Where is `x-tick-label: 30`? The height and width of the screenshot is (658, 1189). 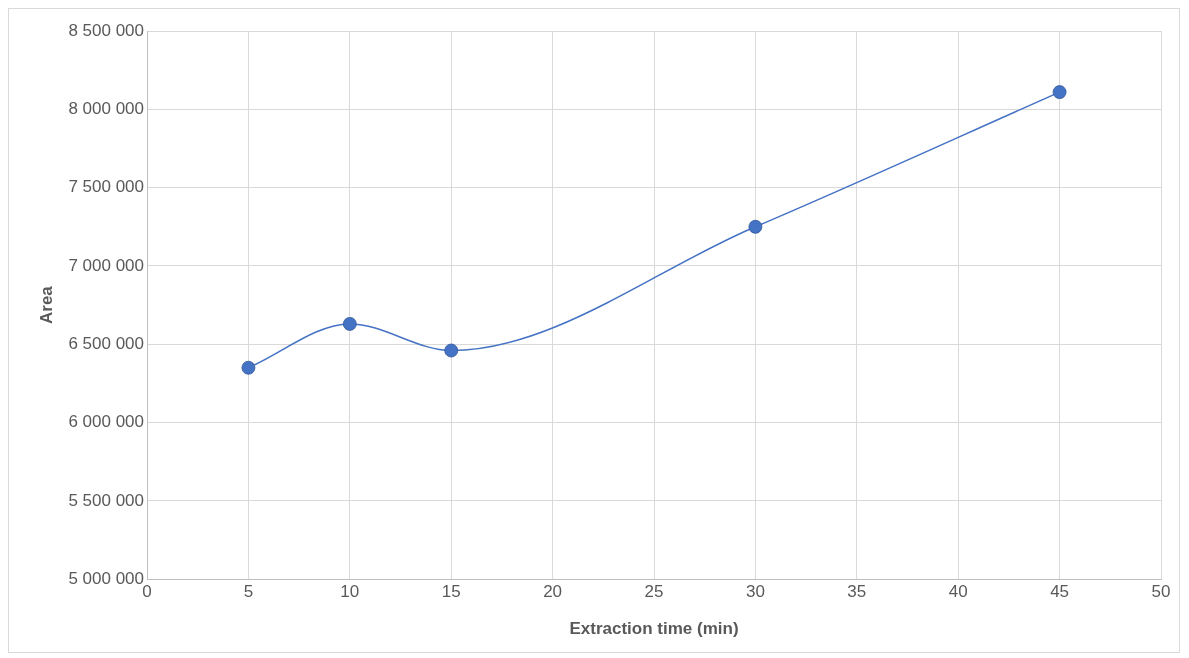 x-tick-label: 30 is located at coordinates (755, 592).